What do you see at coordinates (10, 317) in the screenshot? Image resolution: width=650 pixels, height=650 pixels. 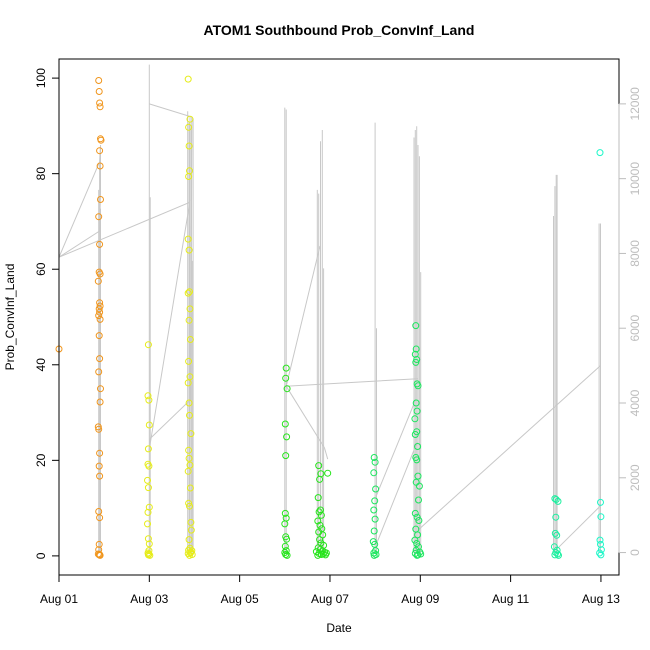 I see `y-axis-label: Prob_ConvInf_Land` at bounding box center [10, 317].